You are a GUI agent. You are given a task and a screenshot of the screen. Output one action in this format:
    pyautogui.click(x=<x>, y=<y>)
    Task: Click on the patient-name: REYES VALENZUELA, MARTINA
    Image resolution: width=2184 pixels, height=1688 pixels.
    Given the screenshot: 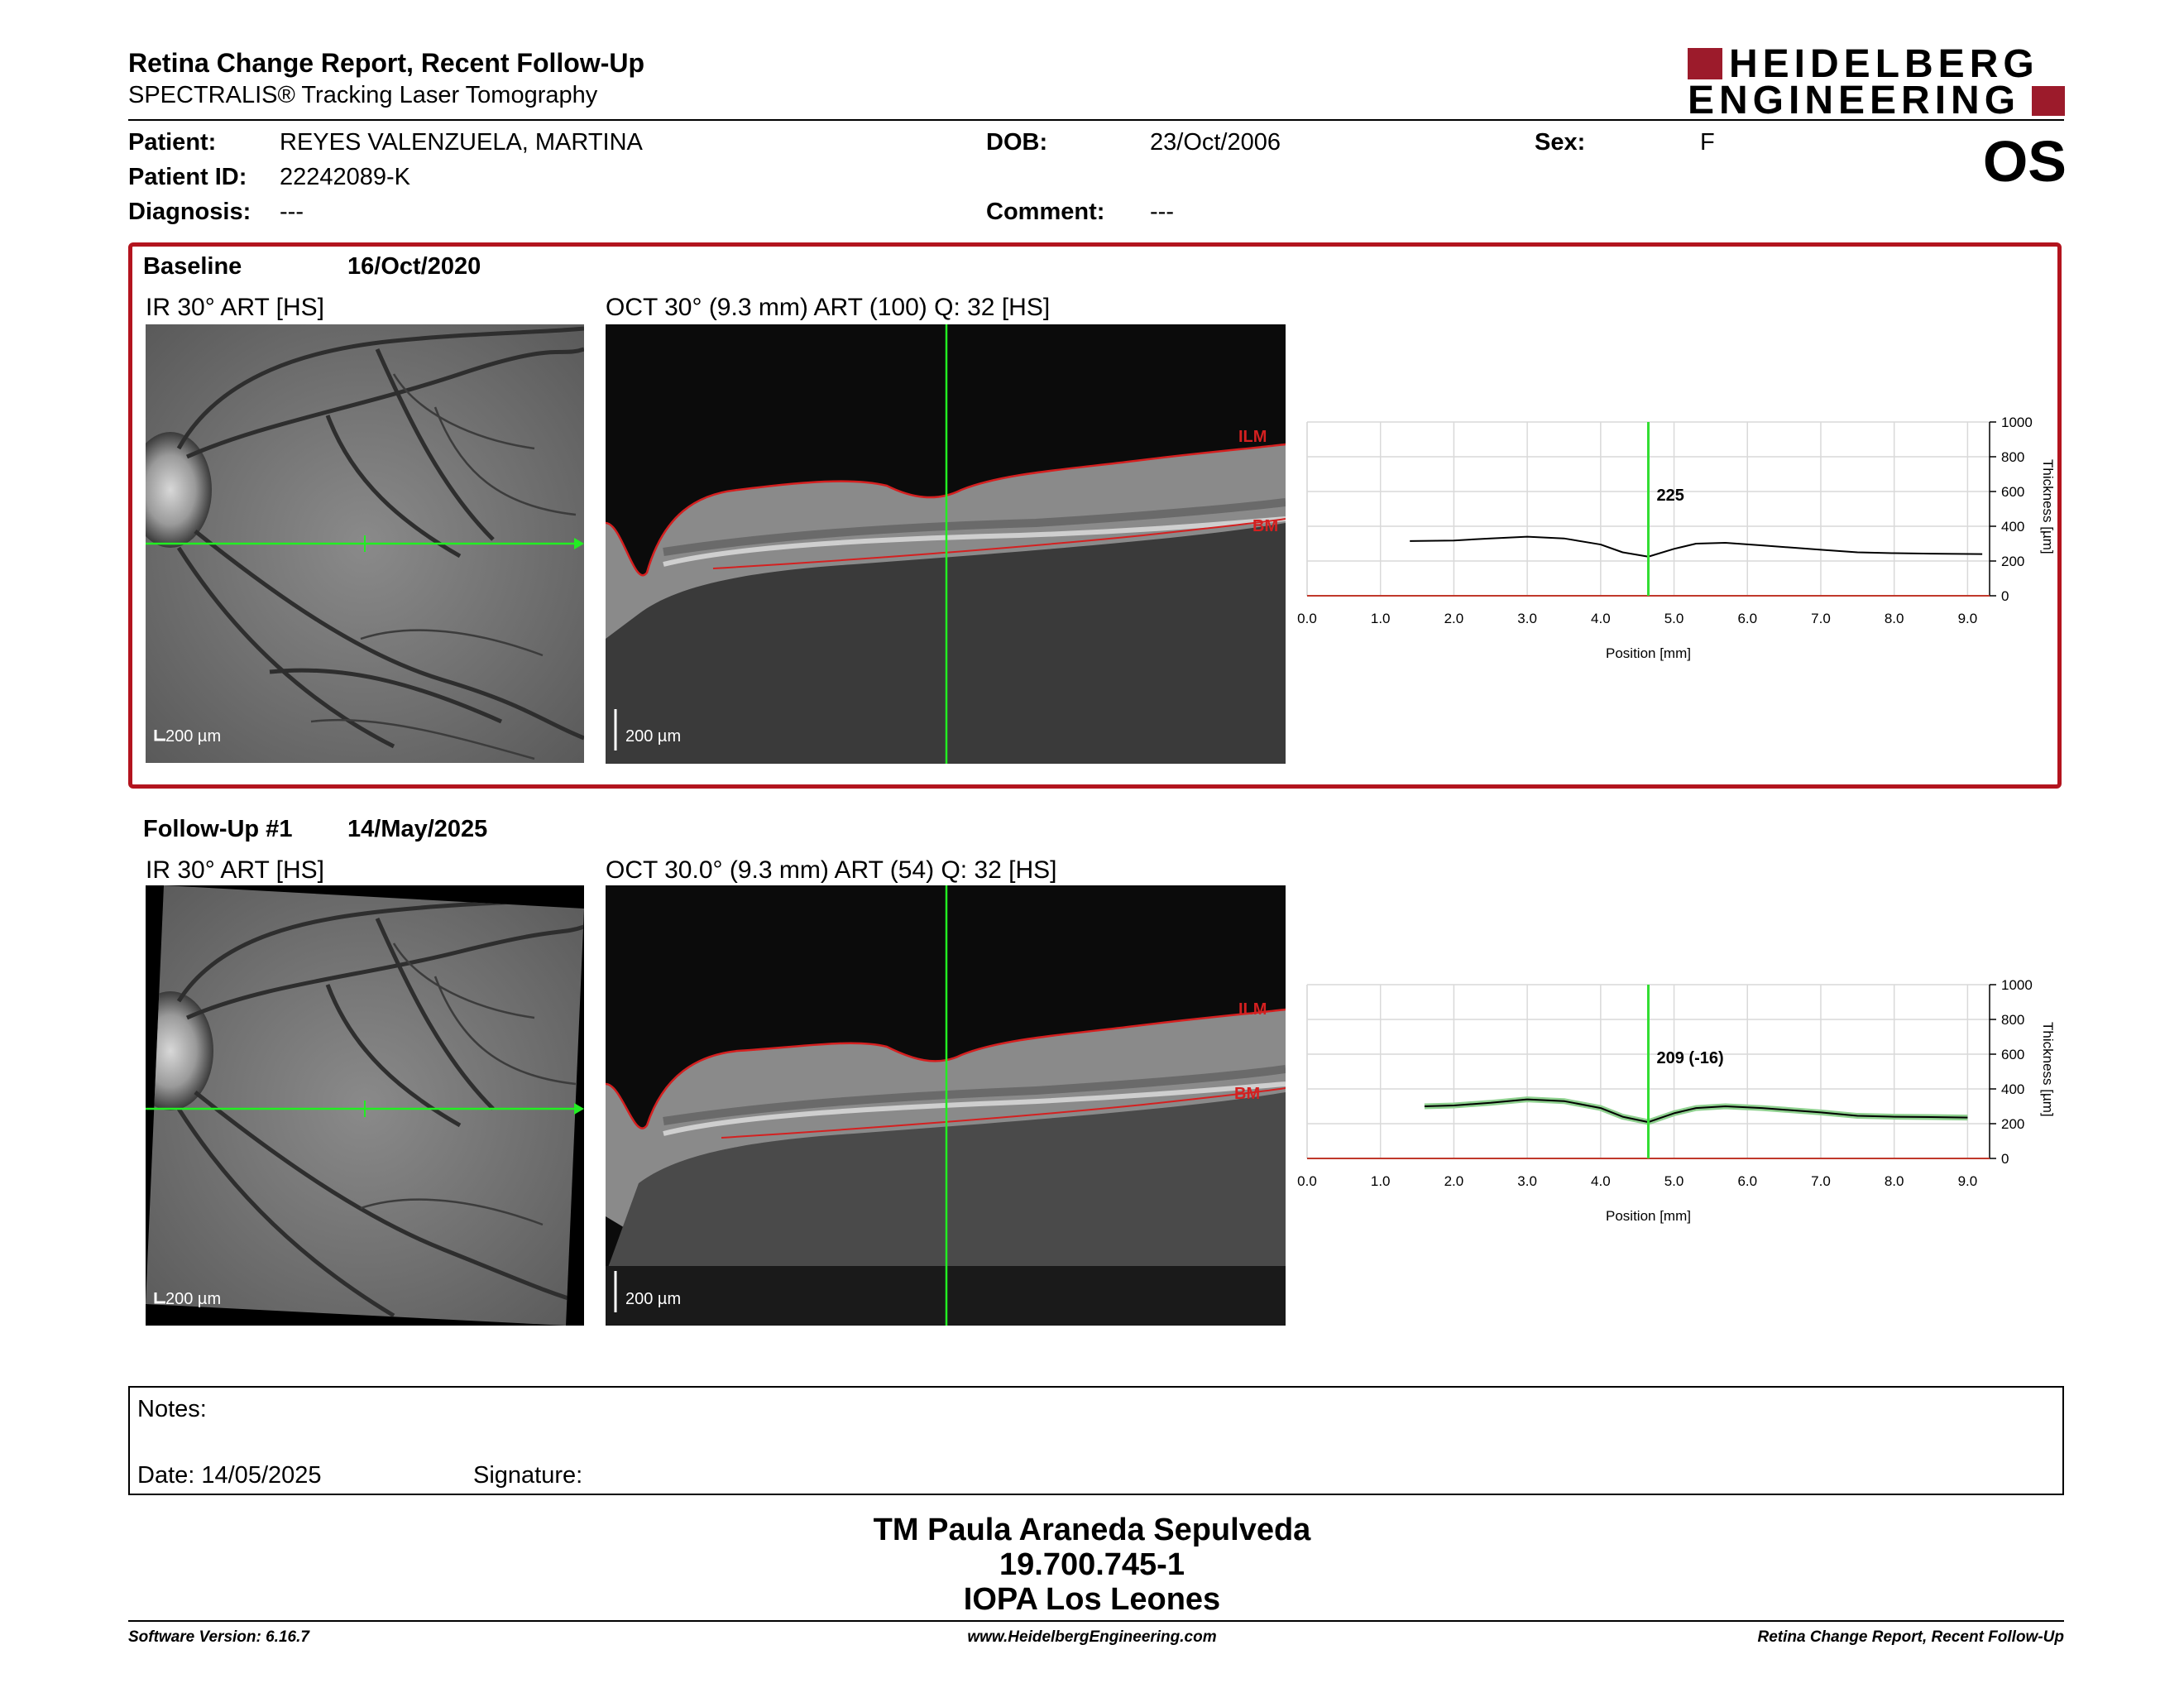 What is the action you would take?
    pyautogui.click(x=461, y=142)
    